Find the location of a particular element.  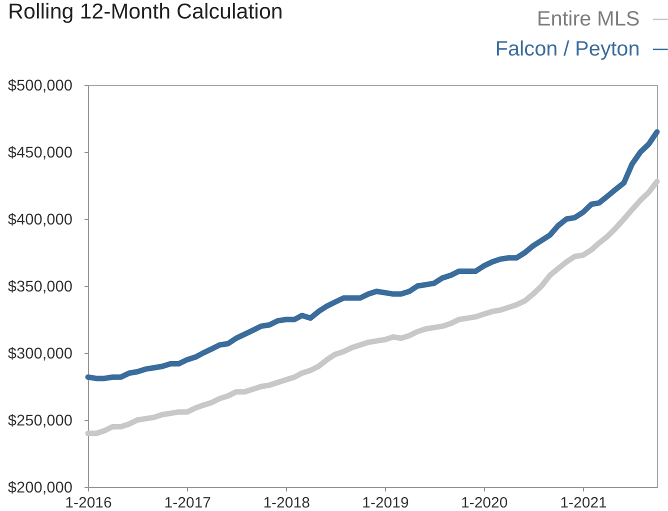

x-tick-label: 1-2019 is located at coordinates (385, 502).